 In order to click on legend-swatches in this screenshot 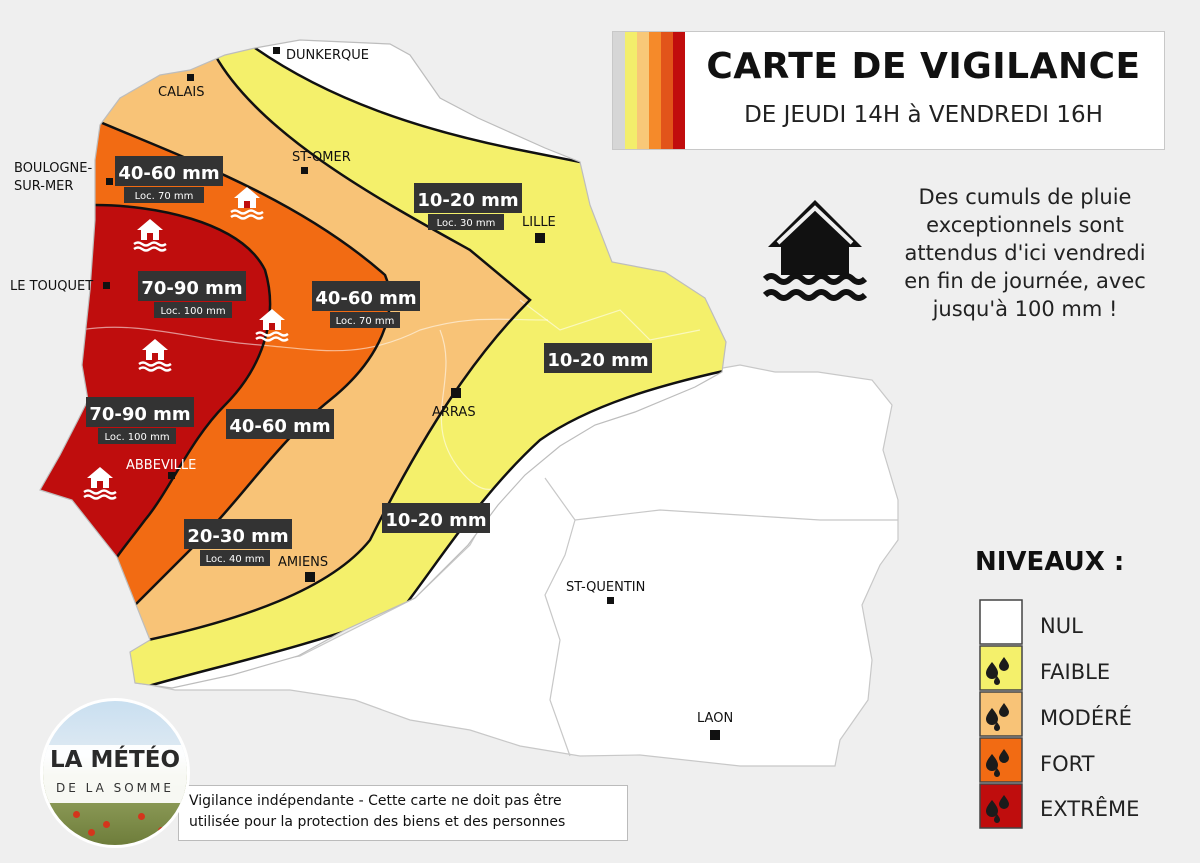, I will do `click(1001, 714)`.